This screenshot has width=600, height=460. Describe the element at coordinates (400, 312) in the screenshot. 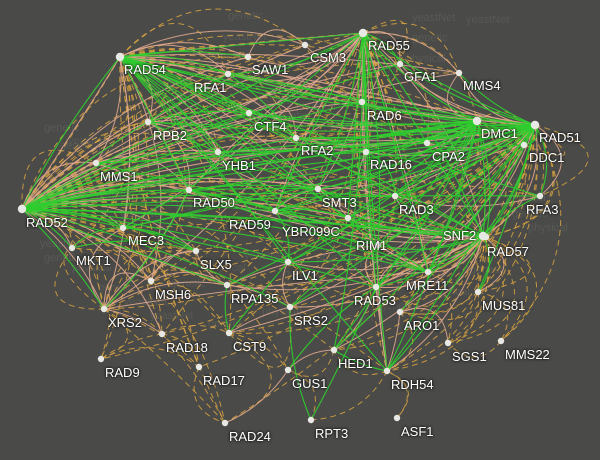

I see `graph-node-aro1` at that location.